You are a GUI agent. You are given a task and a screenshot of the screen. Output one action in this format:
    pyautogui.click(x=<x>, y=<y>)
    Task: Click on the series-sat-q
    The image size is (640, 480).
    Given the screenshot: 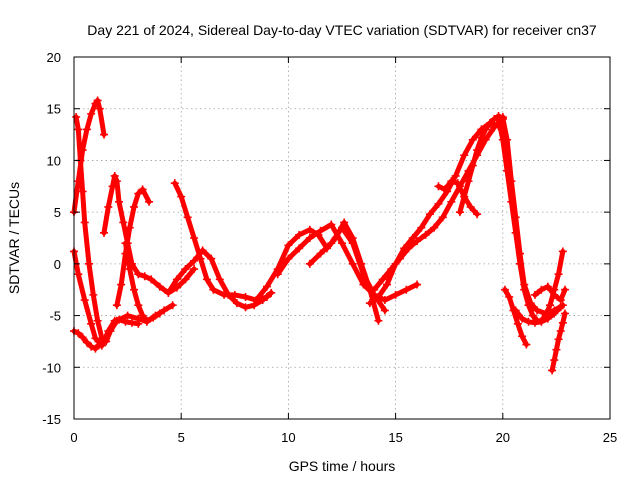 What is the action you would take?
    pyautogui.click(x=530, y=220)
    